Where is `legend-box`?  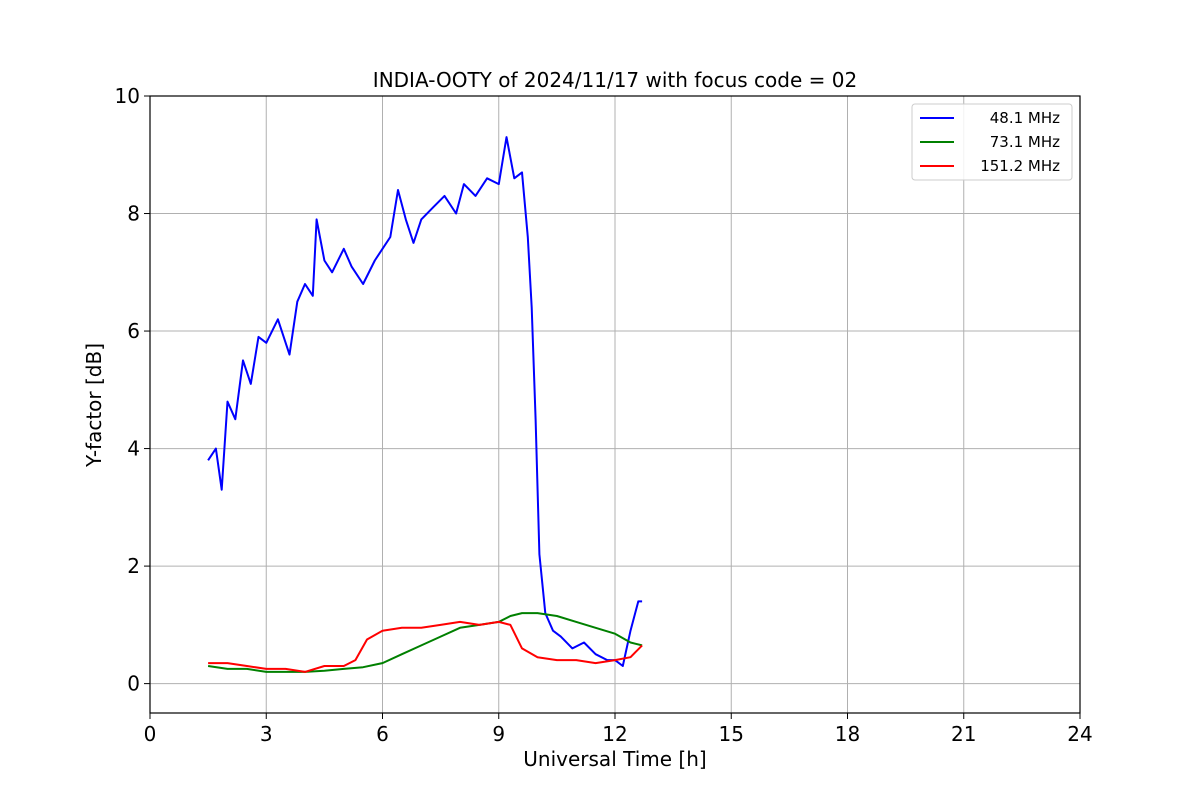 legend-box is located at coordinates (992, 142).